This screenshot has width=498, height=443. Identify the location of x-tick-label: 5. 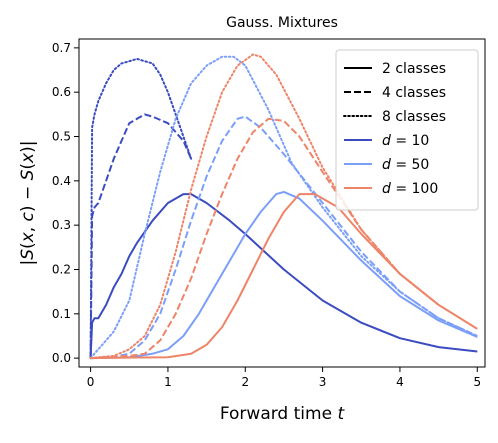
(477, 382).